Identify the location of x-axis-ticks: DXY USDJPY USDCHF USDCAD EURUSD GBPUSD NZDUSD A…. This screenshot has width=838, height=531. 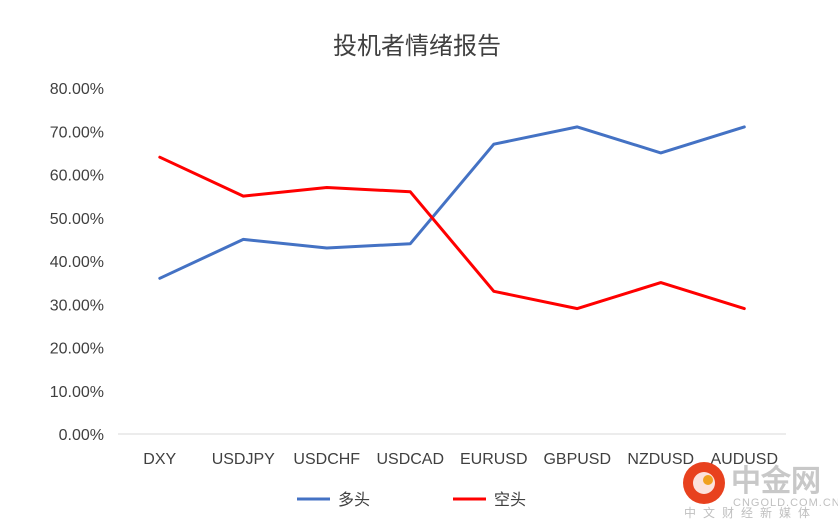
(460, 459).